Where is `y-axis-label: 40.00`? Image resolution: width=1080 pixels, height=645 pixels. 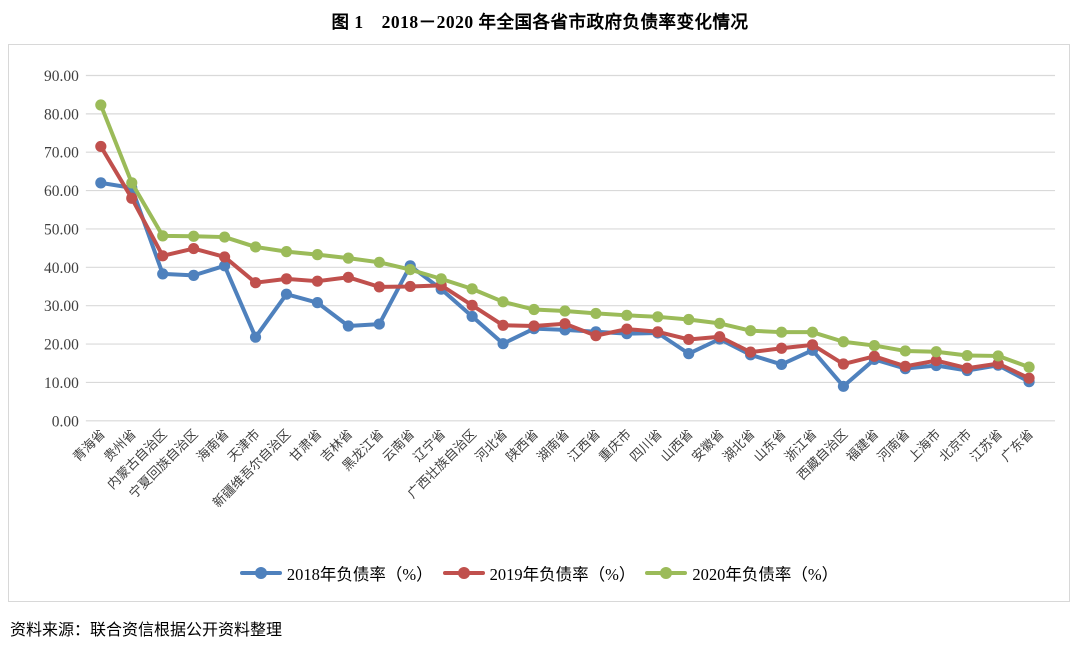 y-axis-label: 40.00 is located at coordinates (61, 268).